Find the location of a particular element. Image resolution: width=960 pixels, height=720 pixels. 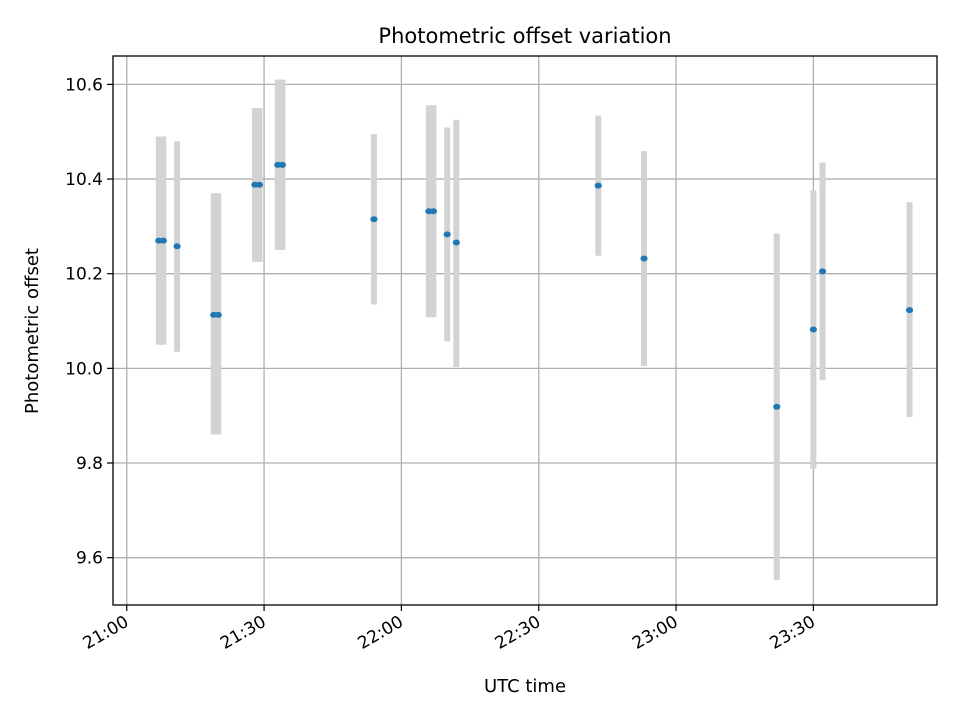

y-tick-label: 9.6 is located at coordinates (89, 559).